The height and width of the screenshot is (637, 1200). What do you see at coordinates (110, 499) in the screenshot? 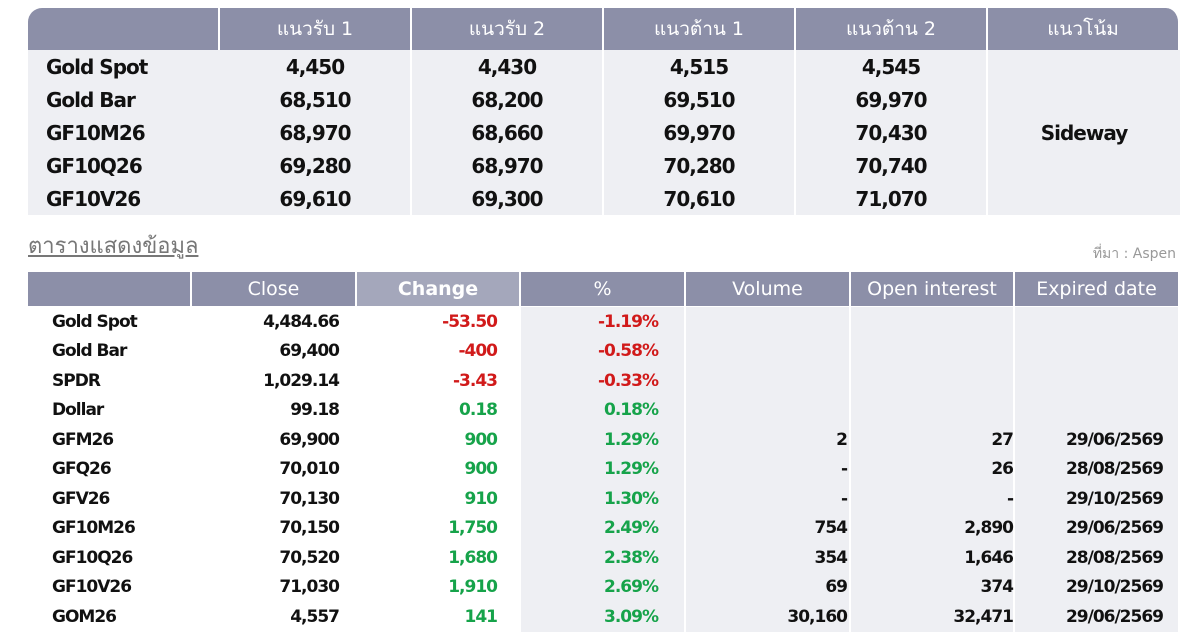
I see `row-label: GFV26` at bounding box center [110, 499].